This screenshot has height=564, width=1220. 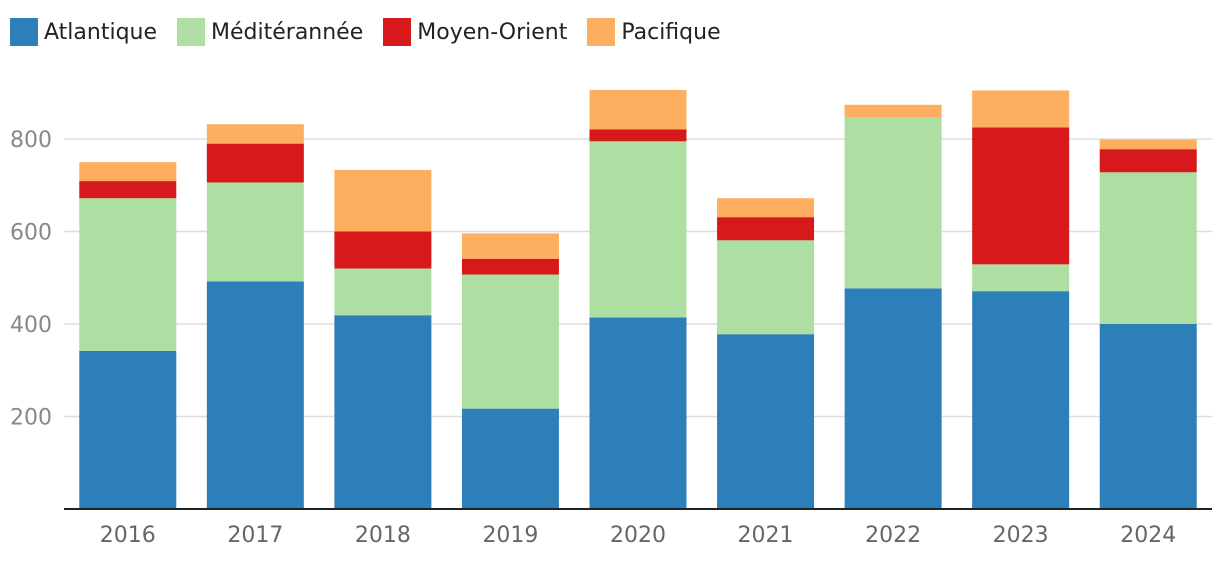 What do you see at coordinates (255, 535) in the screenshot?
I see `x-tick-label: 2017` at bounding box center [255, 535].